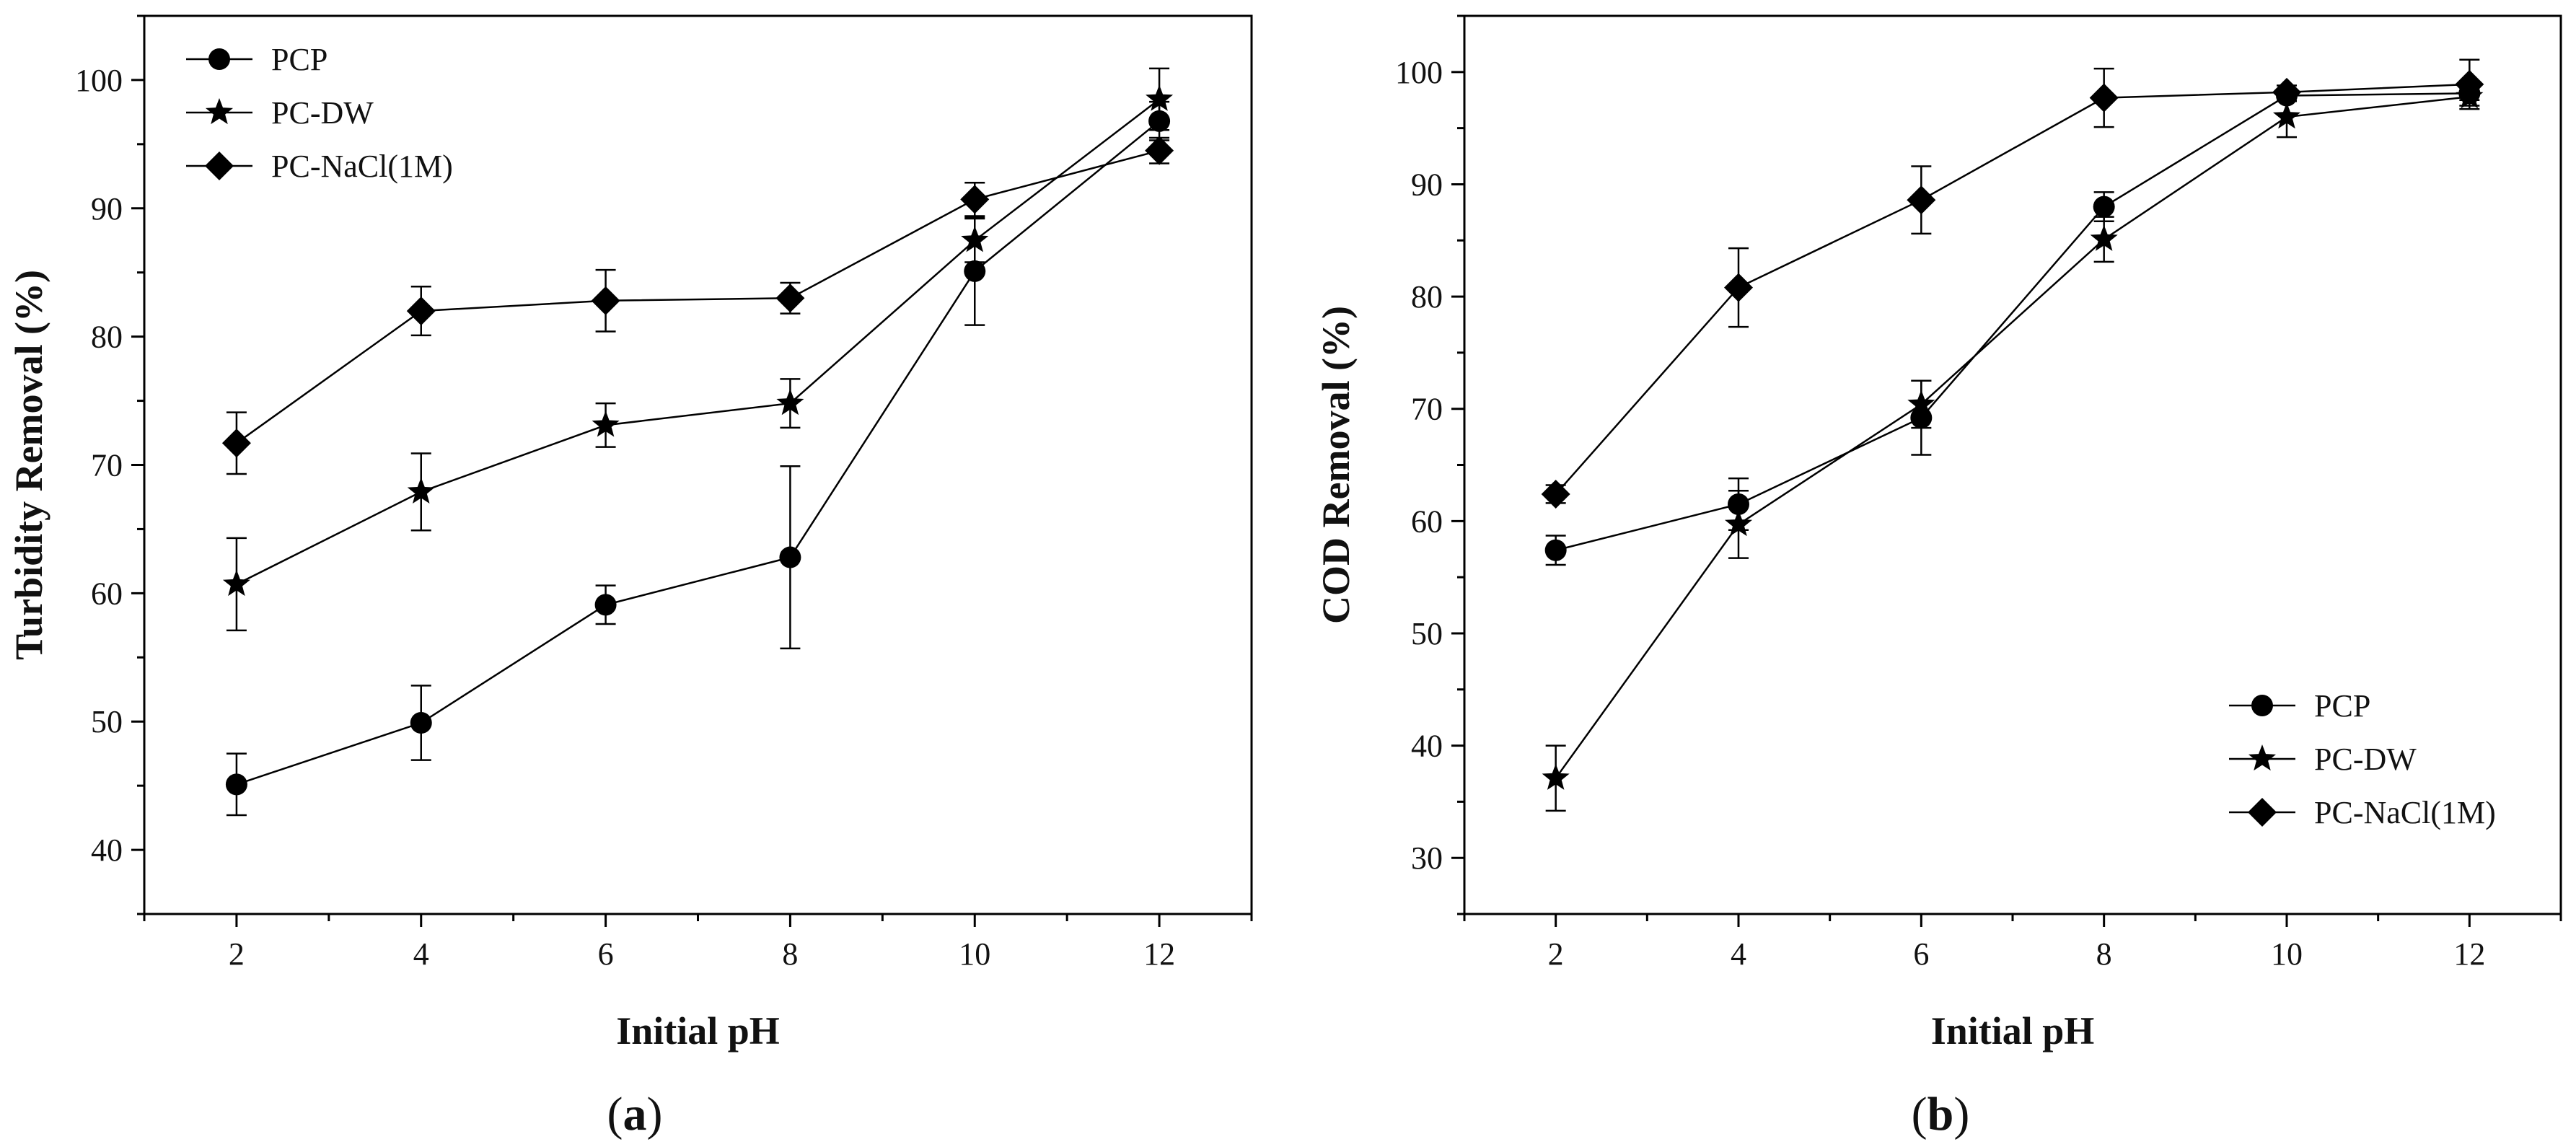  Describe the element at coordinates (1336, 465) in the screenshot. I see `y-axis-title: COD Removal (%)` at that location.